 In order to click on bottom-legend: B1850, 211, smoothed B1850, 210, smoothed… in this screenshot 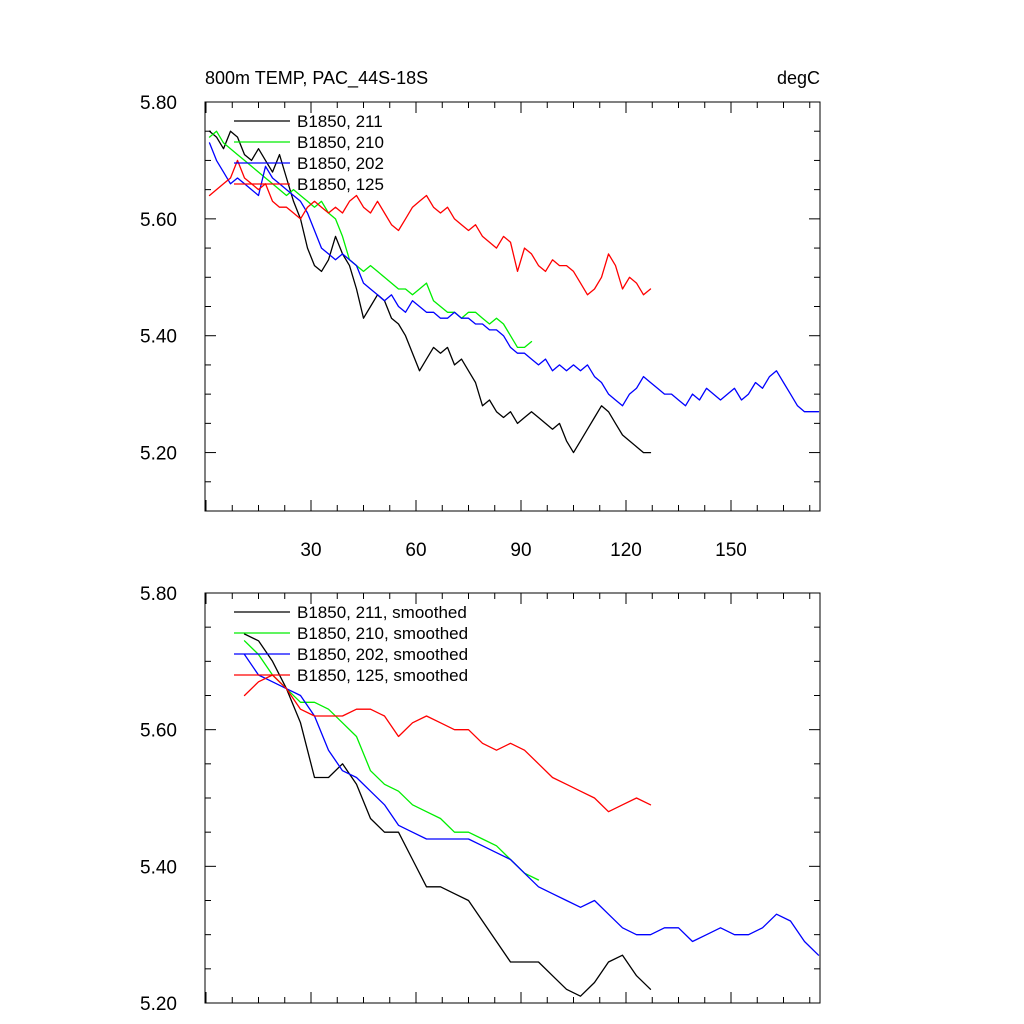, I will do `click(351, 644)`.